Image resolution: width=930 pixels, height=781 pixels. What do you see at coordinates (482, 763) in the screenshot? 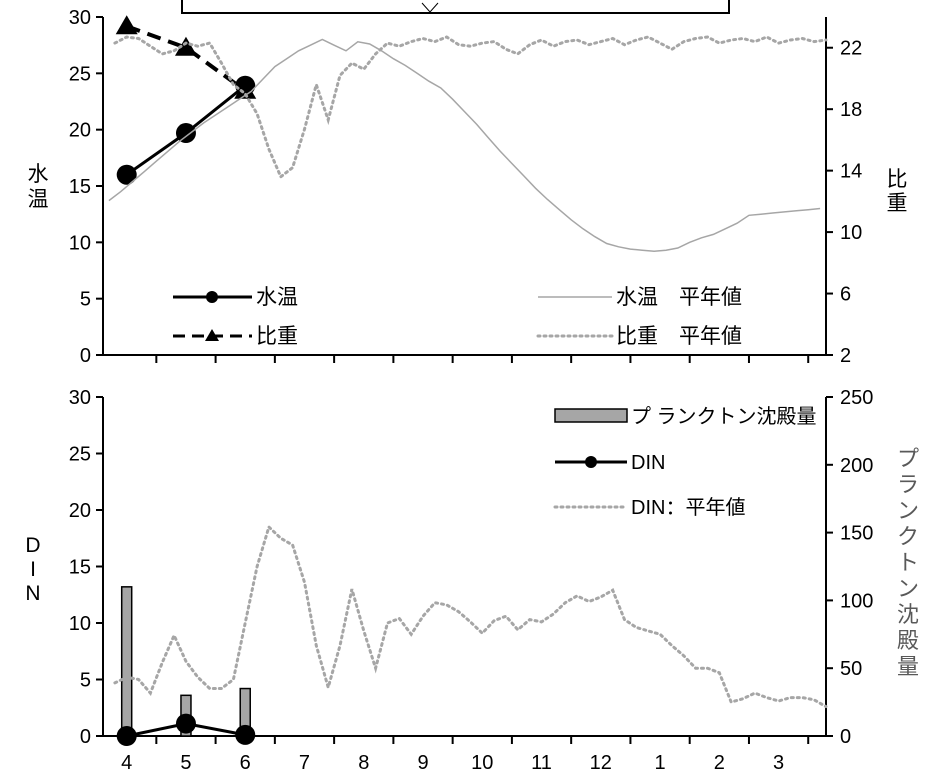
I see `x-tick-label: 10` at bounding box center [482, 763].